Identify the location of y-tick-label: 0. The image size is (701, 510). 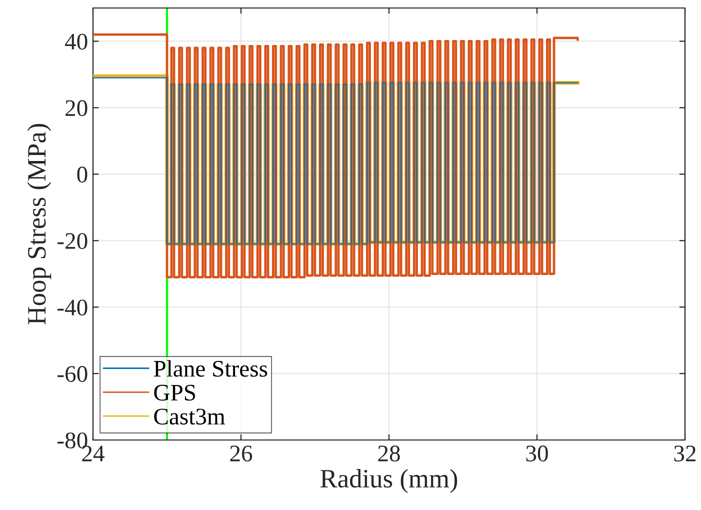
(82, 174).